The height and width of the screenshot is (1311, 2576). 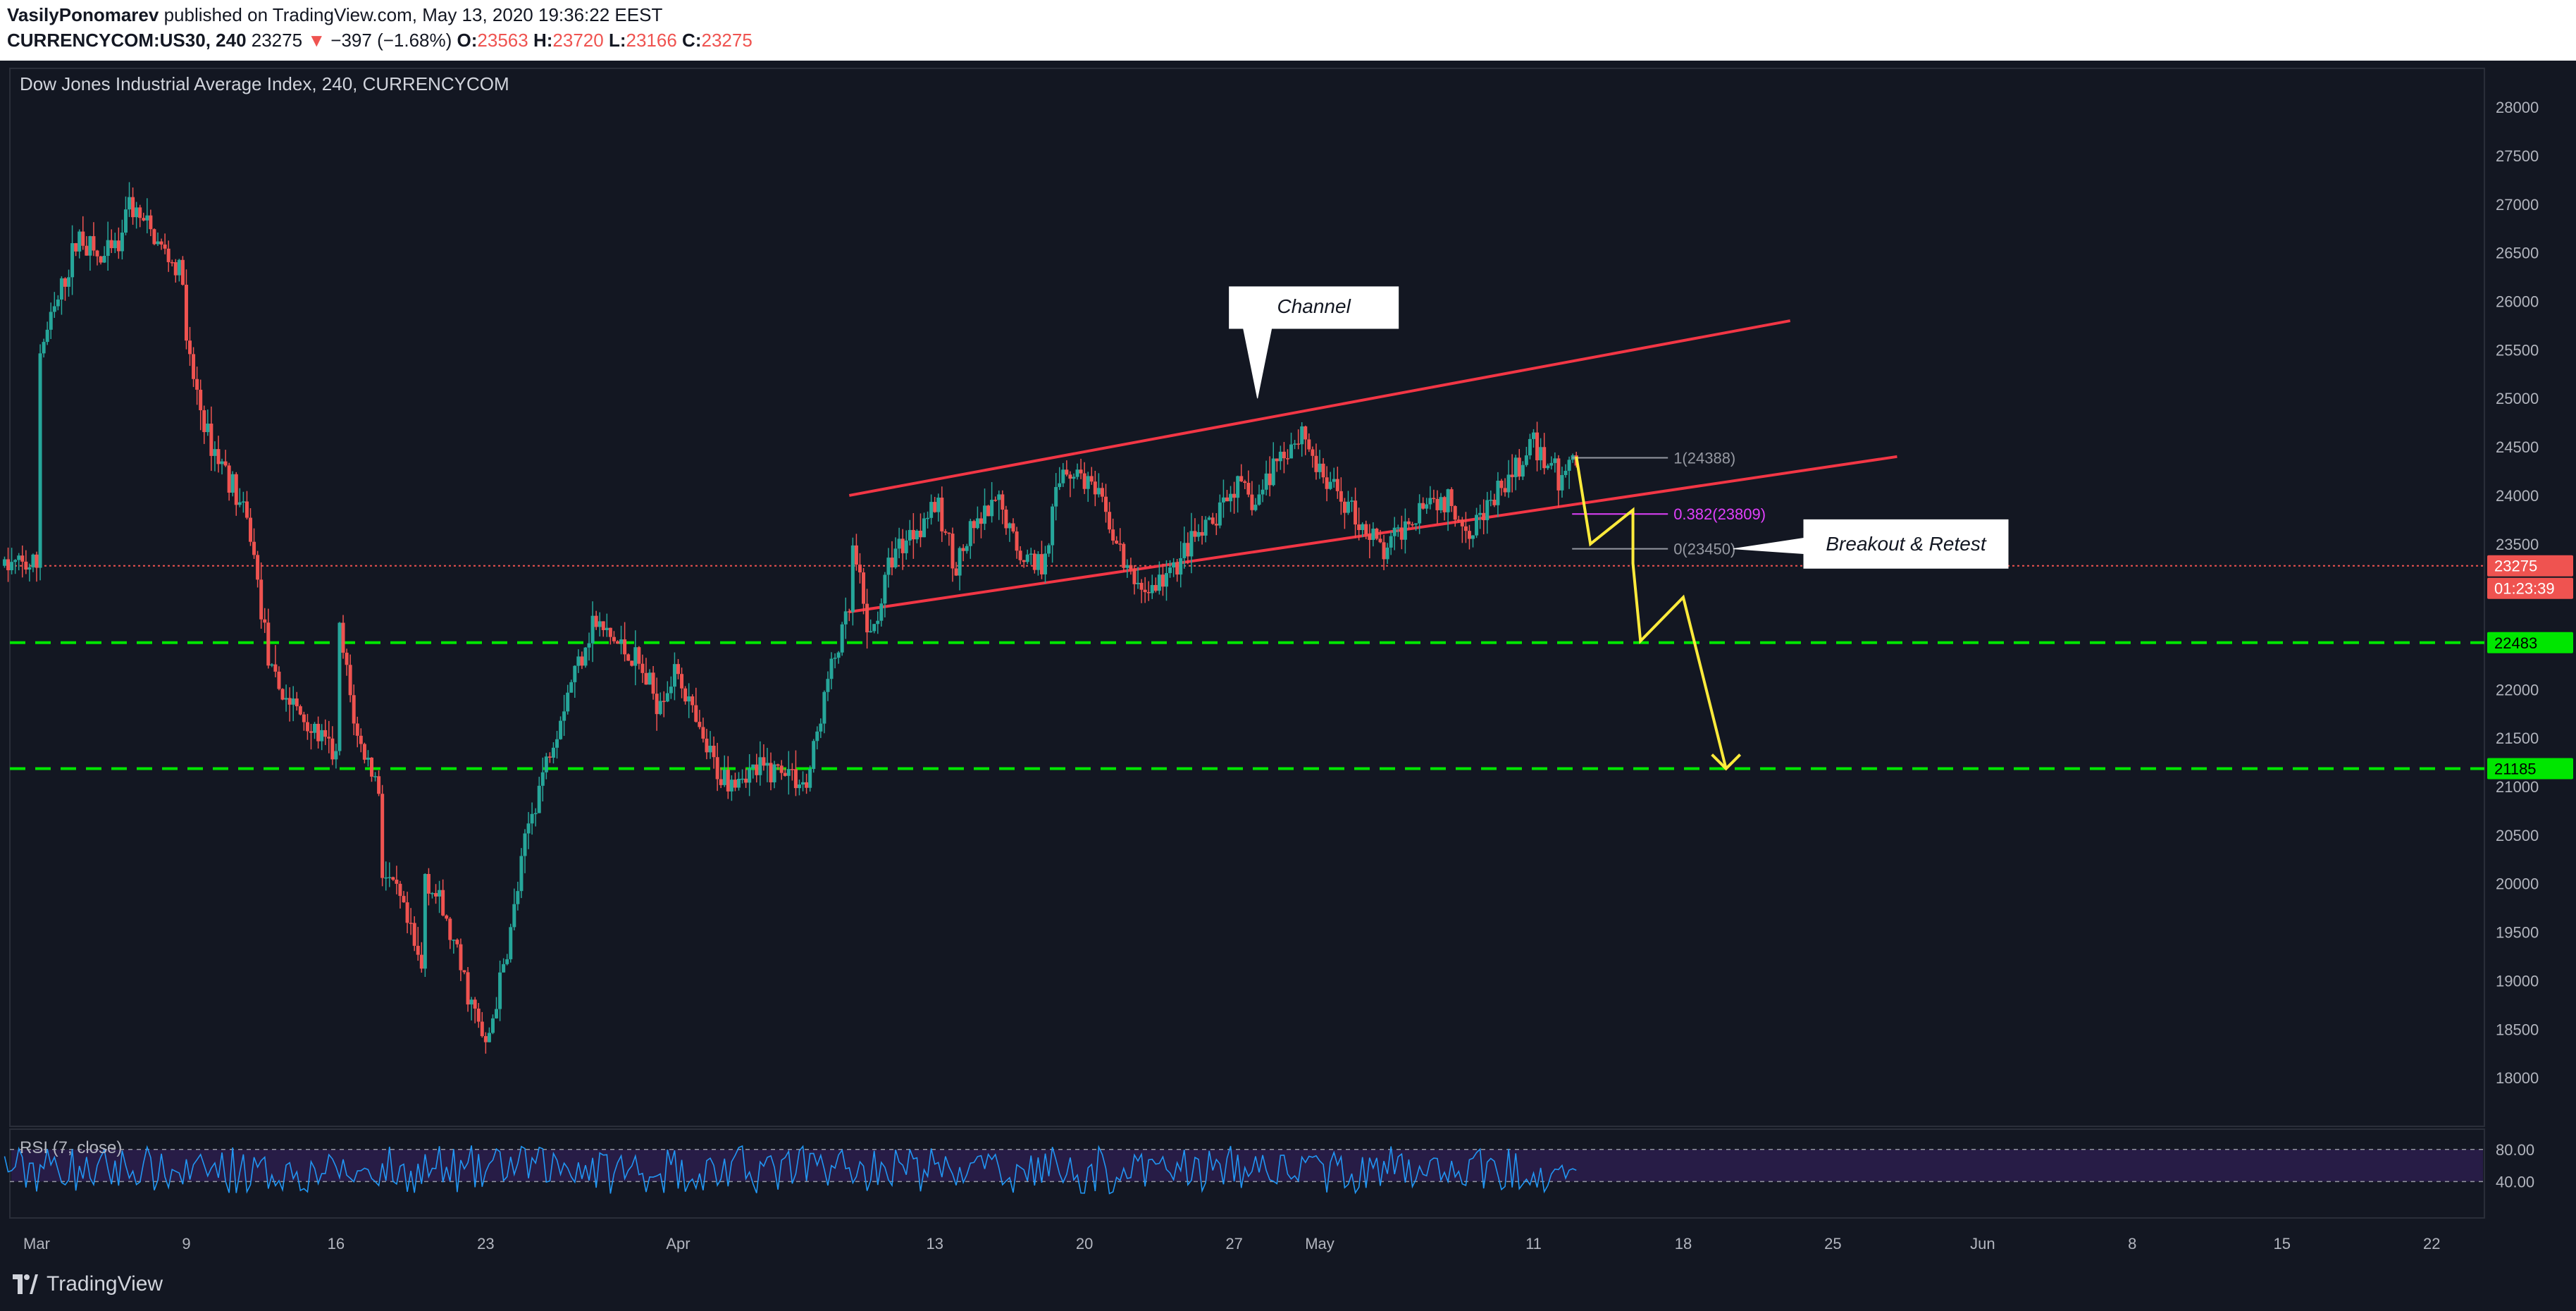 What do you see at coordinates (2517, 545) in the screenshot?
I see `y-tick-label: 23500` at bounding box center [2517, 545].